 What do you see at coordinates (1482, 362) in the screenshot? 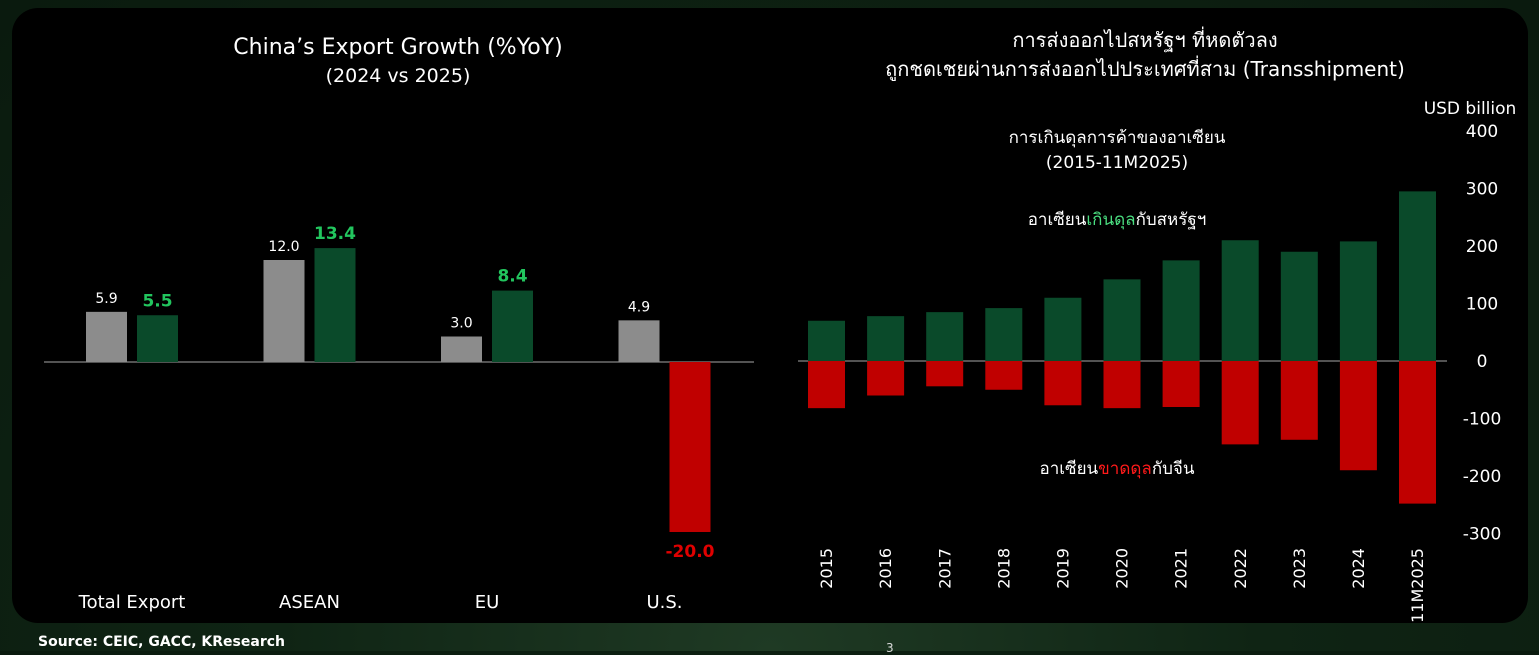
I see `y-tick-label: 0` at bounding box center [1482, 362].